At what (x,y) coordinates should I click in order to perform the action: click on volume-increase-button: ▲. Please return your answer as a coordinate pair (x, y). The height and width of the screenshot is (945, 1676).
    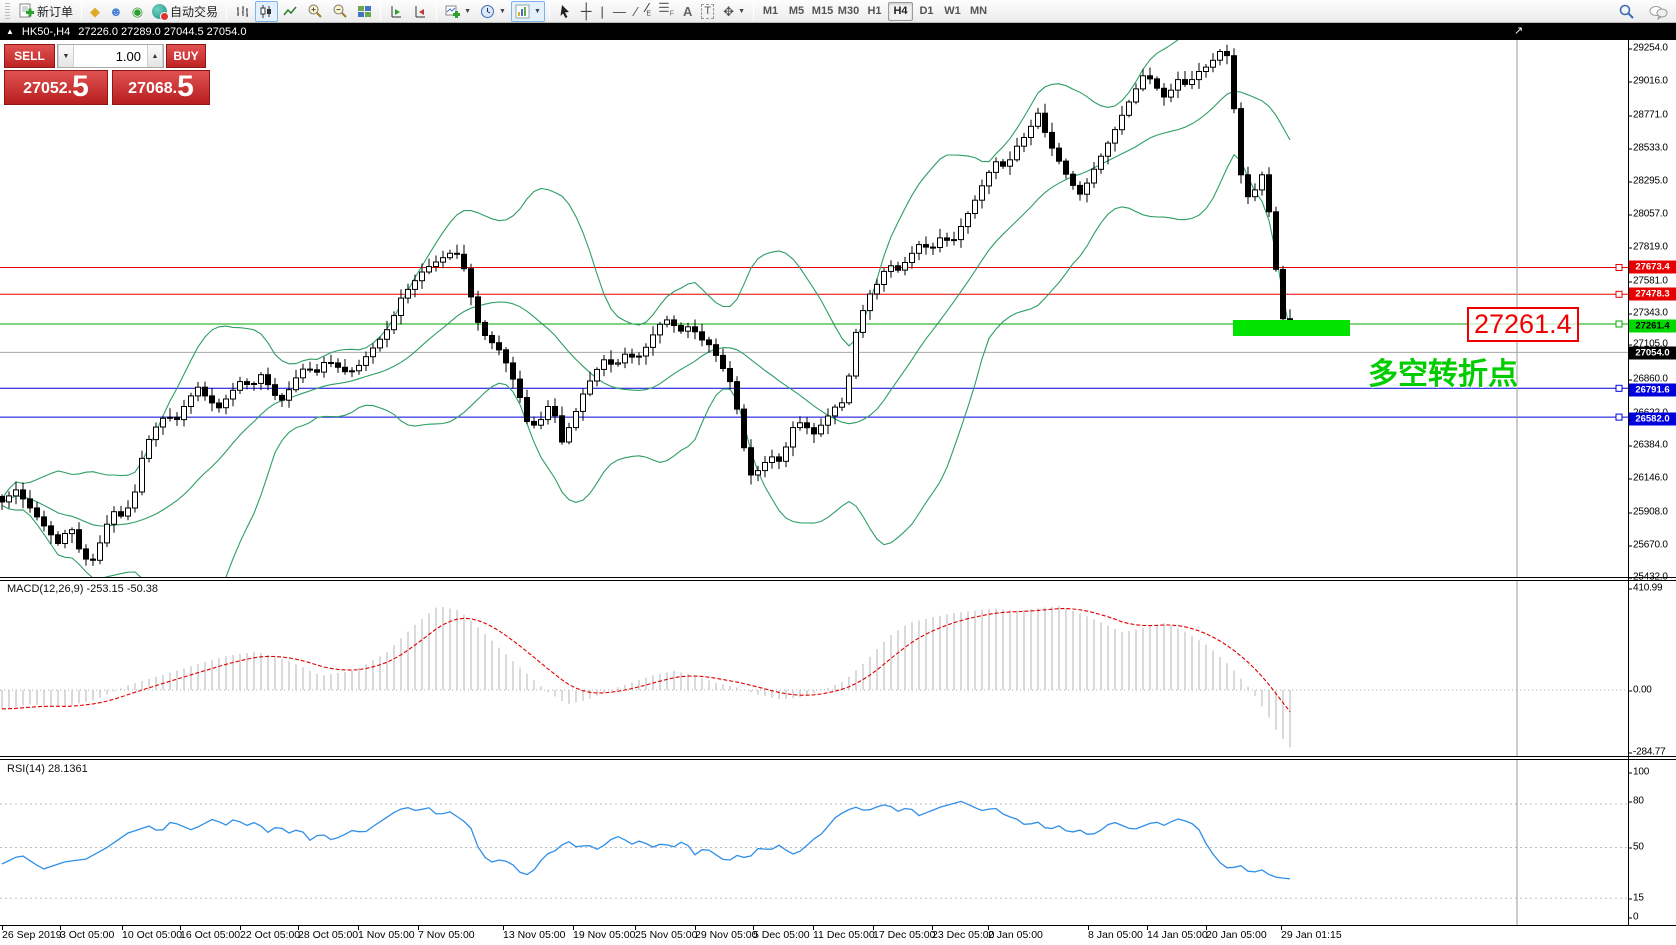
    Looking at the image, I should click on (155, 56).